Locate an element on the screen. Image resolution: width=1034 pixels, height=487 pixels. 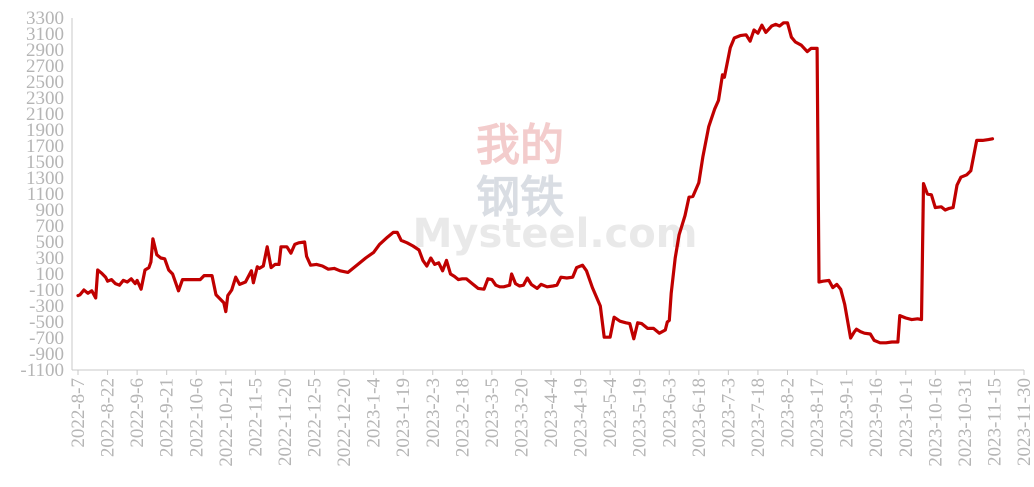
y-tick-label: 100 is located at coordinates (50, 274).